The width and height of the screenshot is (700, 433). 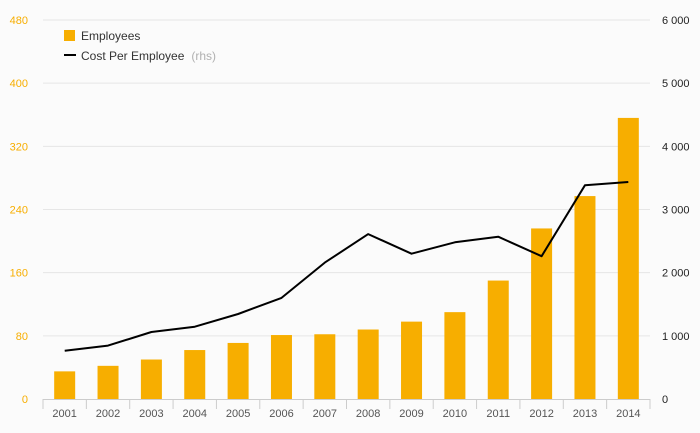 I want to click on left-axis: 0 80 160 240 320 400 480, so click(x=19, y=210).